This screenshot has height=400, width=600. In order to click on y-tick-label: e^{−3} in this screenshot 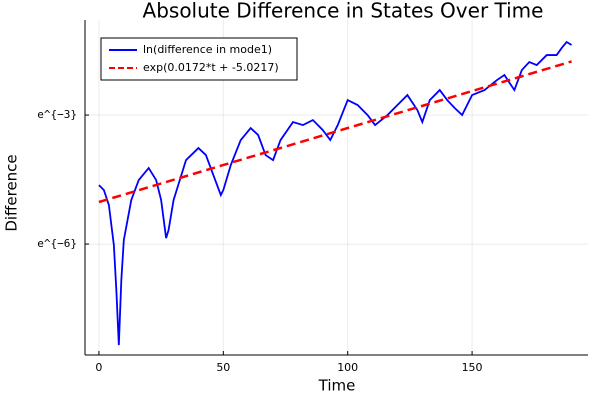, I will do `click(57, 114)`.